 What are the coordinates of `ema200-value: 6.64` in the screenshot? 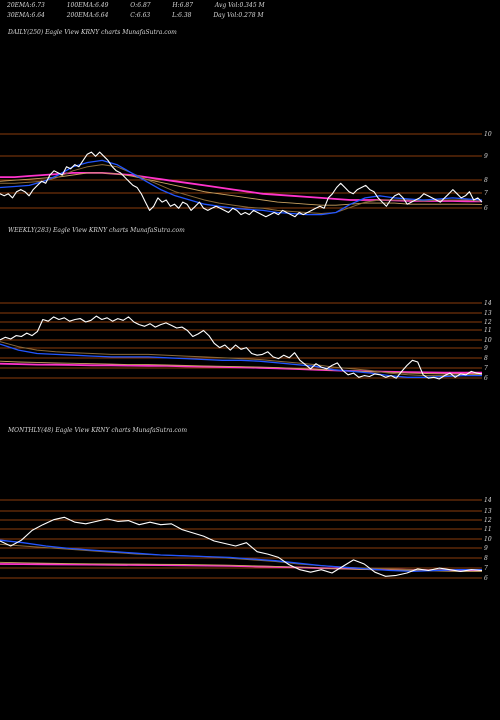 It's located at (102, 15).